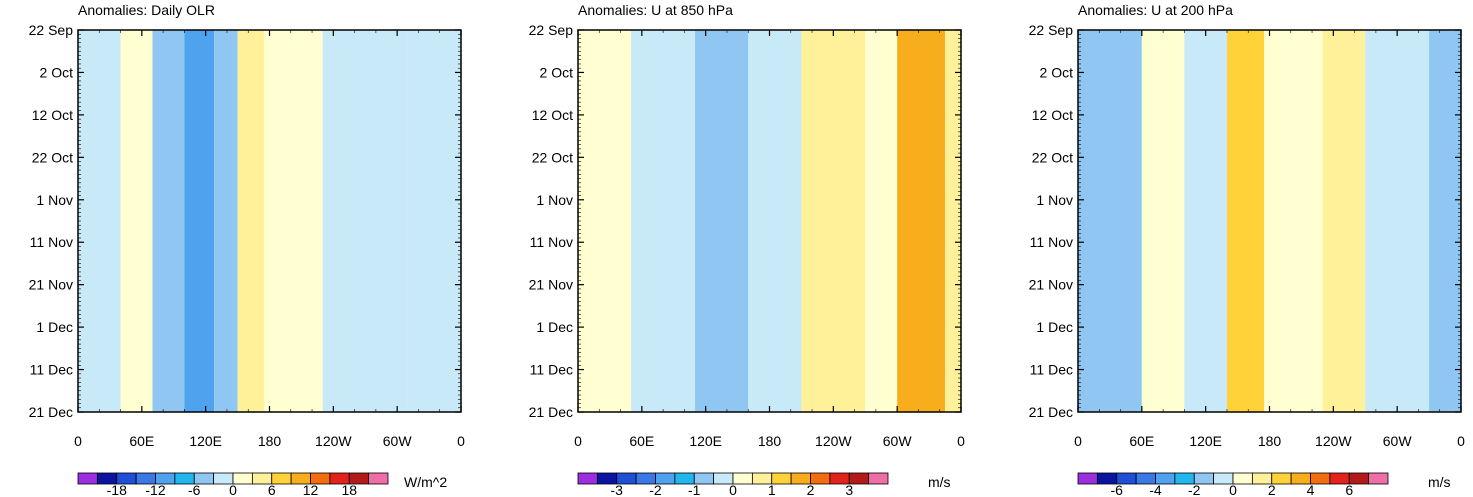  I want to click on colorbar-label: -12, so click(155, 489).